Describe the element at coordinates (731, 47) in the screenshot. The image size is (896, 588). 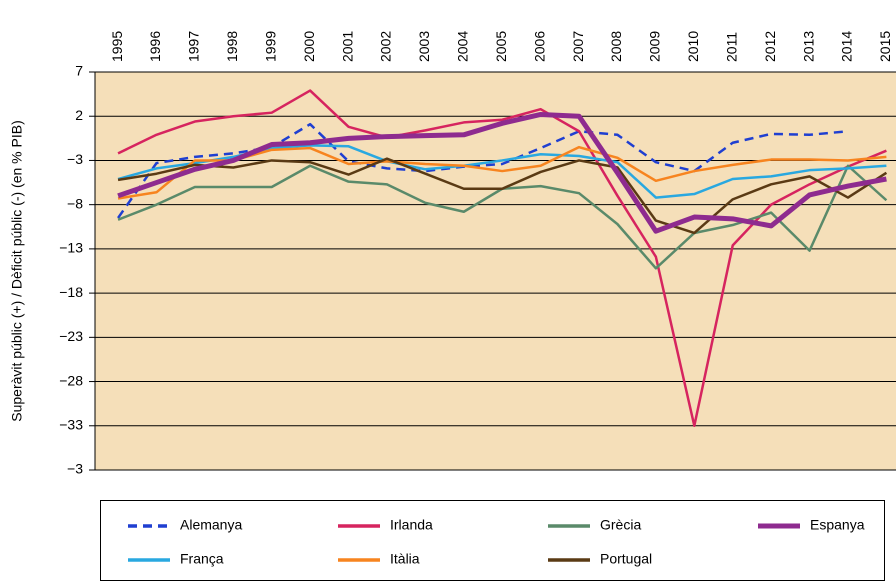
I see `x-tick-label: 2011` at that location.